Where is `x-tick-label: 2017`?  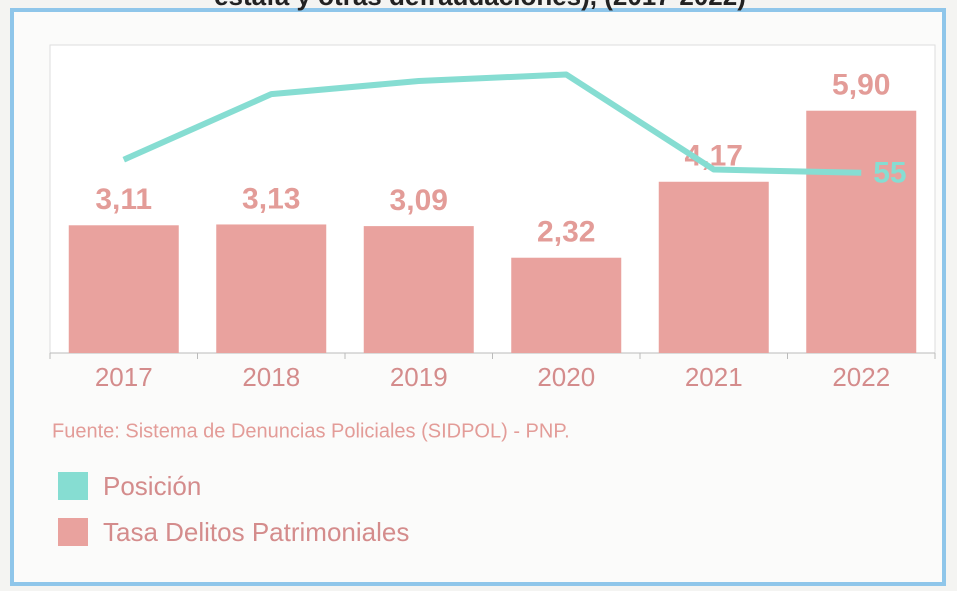 x-tick-label: 2017 is located at coordinates (124, 377).